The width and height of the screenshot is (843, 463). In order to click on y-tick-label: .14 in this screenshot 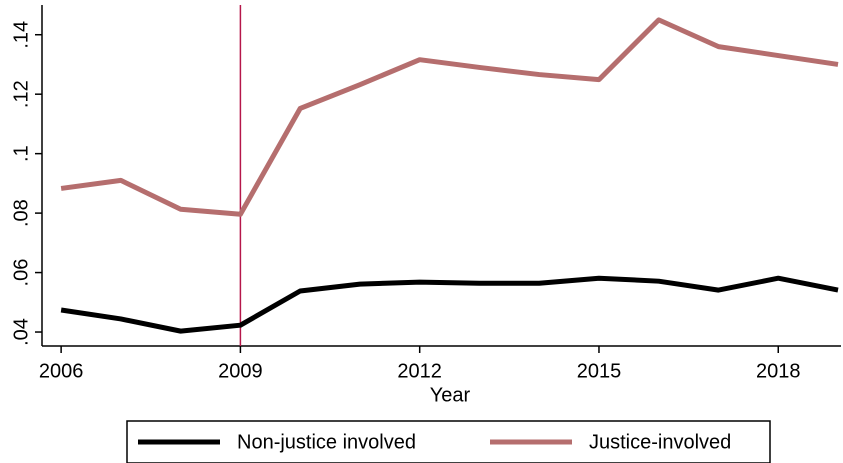, I will do `click(21, 35)`.